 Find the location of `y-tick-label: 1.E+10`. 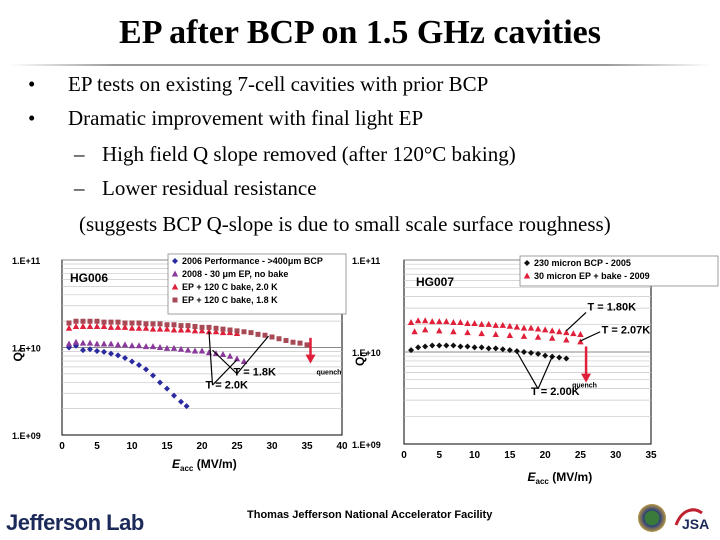

y-tick-label: 1.E+10 is located at coordinates (366, 353).